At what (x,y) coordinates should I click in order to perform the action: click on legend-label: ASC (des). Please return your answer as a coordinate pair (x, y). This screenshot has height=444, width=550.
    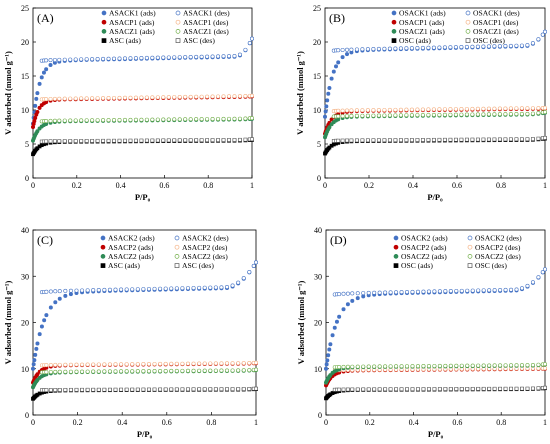
    Looking at the image, I should click on (199, 40).